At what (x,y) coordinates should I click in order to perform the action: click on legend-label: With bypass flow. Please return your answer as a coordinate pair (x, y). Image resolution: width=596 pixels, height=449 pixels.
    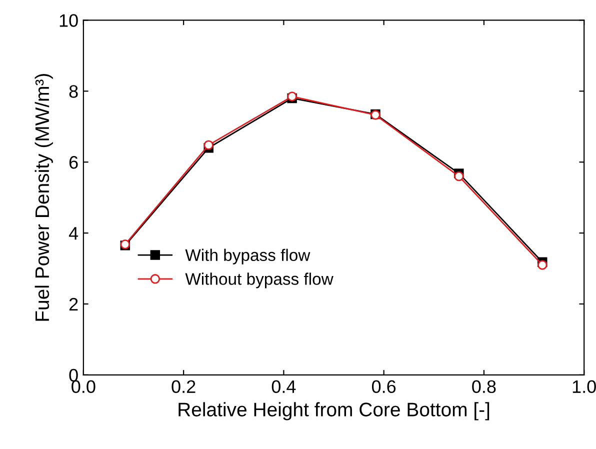
    Looking at the image, I should click on (247, 256).